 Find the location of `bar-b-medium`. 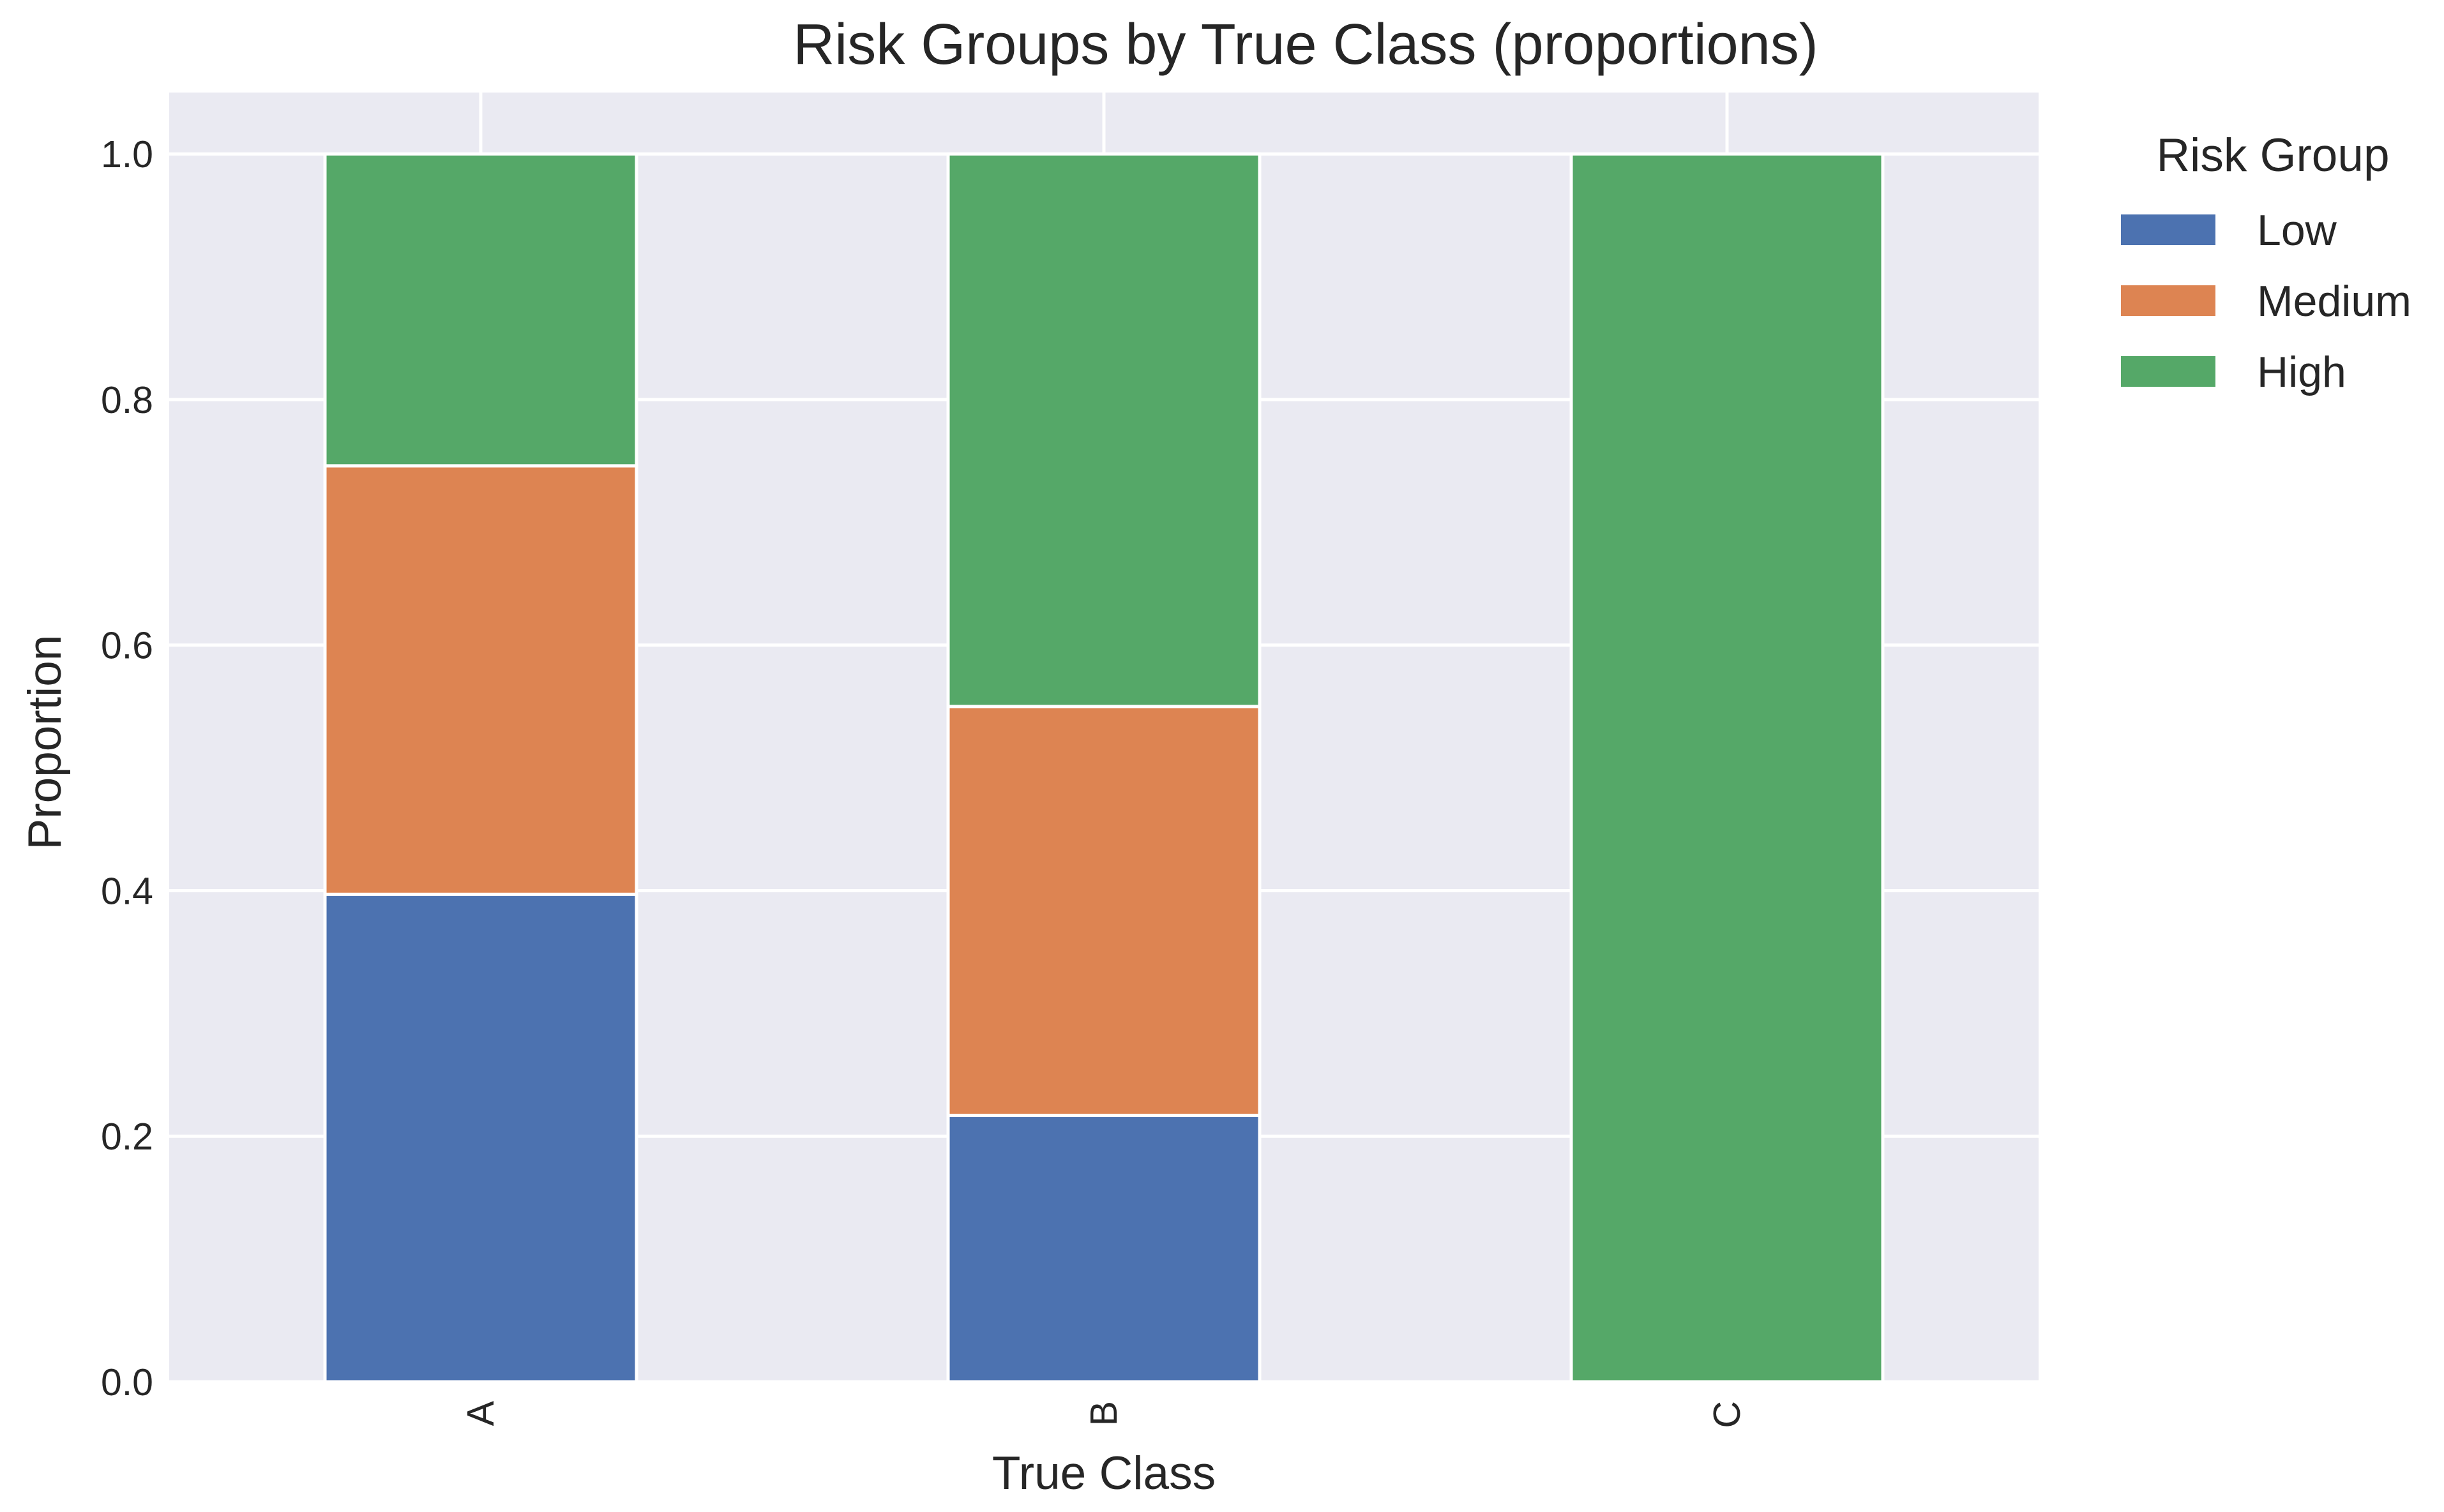

bar-b-medium is located at coordinates (1104, 912).